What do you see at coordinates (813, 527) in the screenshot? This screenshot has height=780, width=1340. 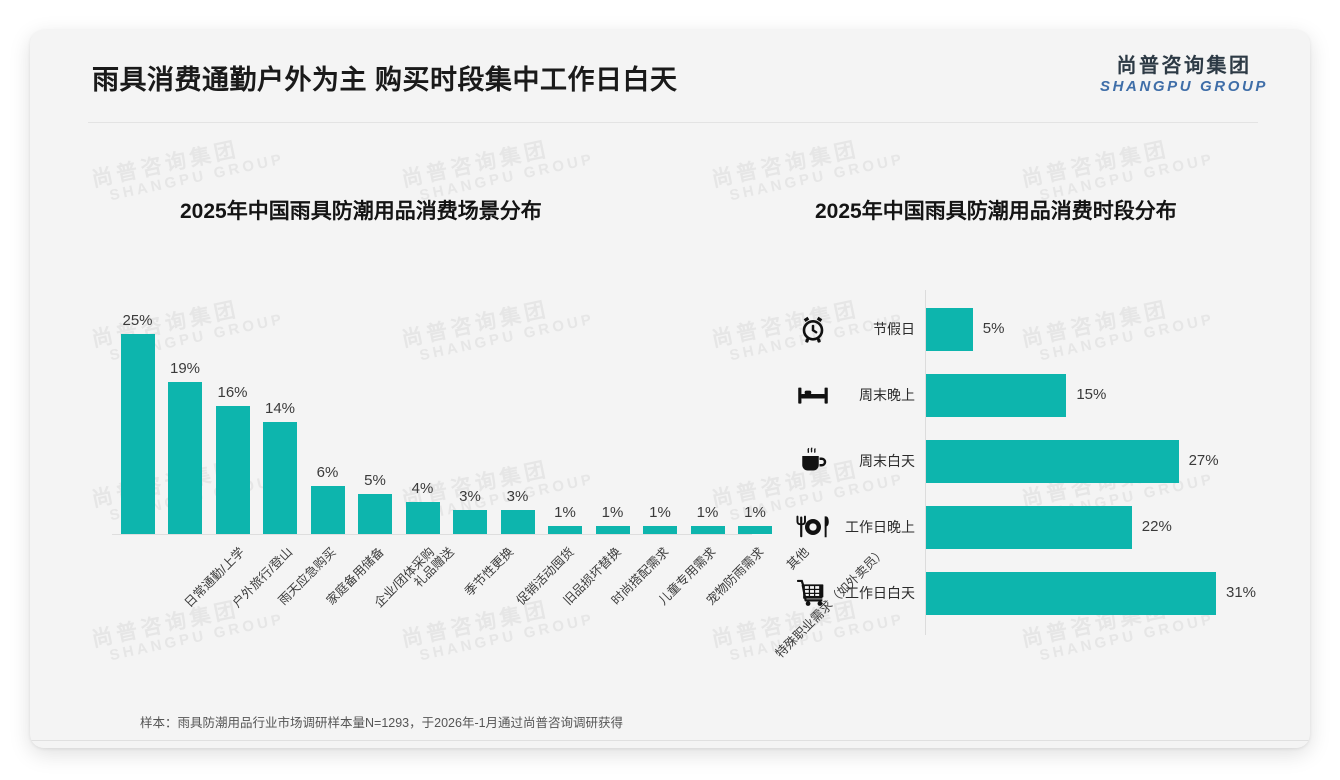 I see `dinner-plate-icon` at bounding box center [813, 527].